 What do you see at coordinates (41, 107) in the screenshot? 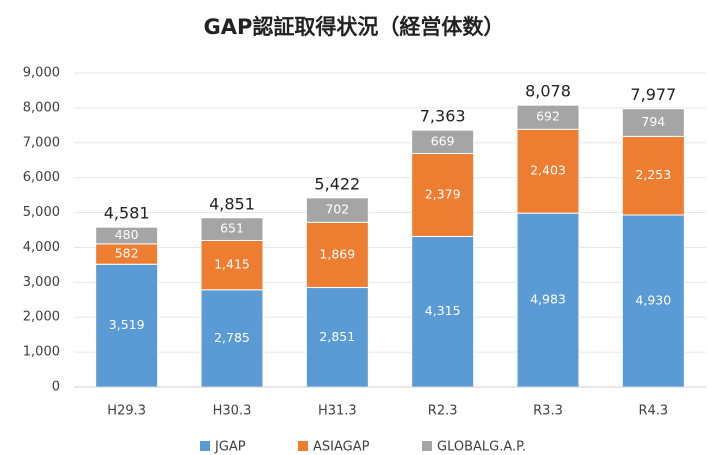
I see `y-tick-label: 8,000` at bounding box center [41, 107].